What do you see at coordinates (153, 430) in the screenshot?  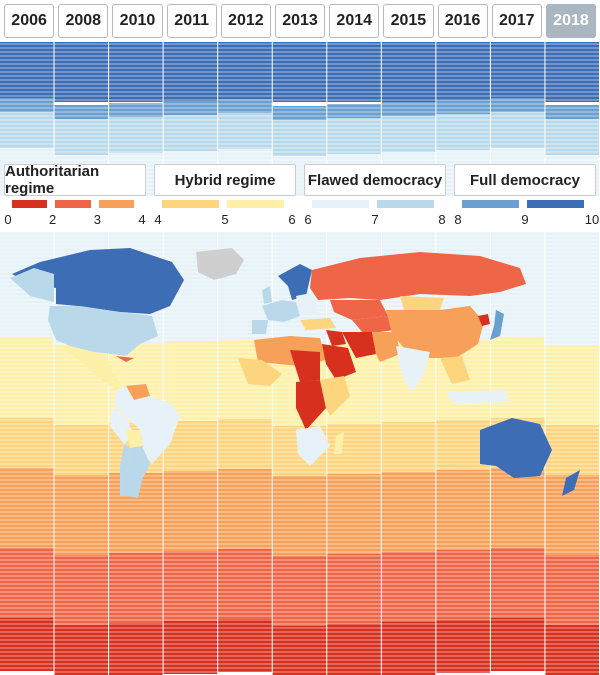 I see `brazil` at bounding box center [153, 430].